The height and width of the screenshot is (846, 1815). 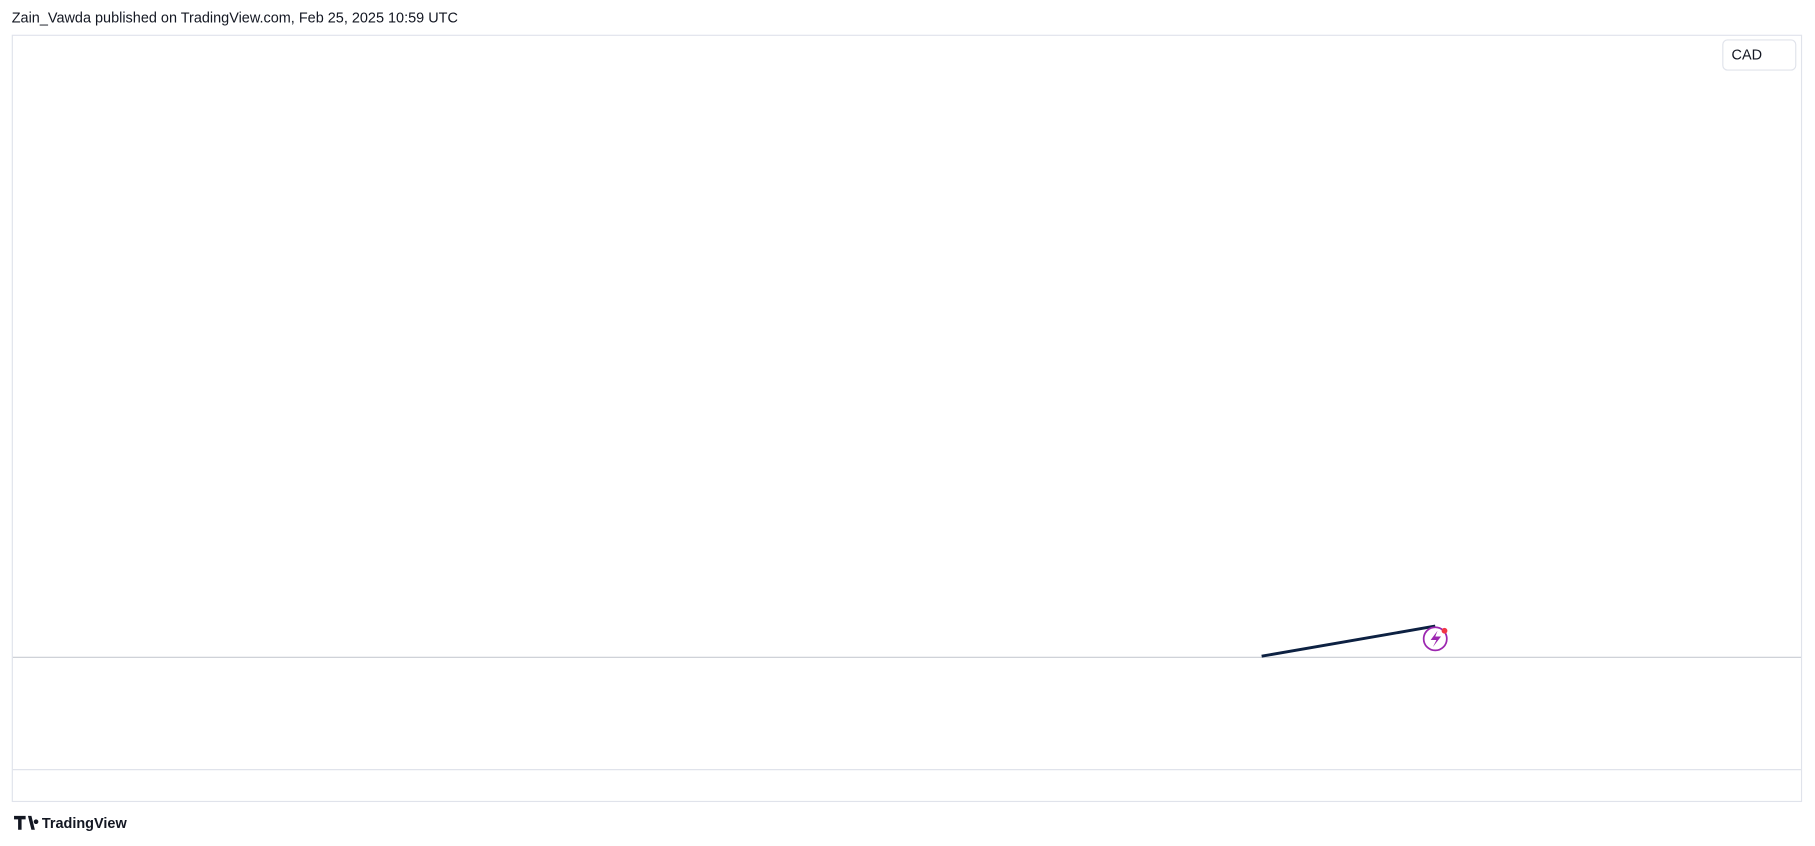 I want to click on alert-bolt, so click(x=1436, y=638).